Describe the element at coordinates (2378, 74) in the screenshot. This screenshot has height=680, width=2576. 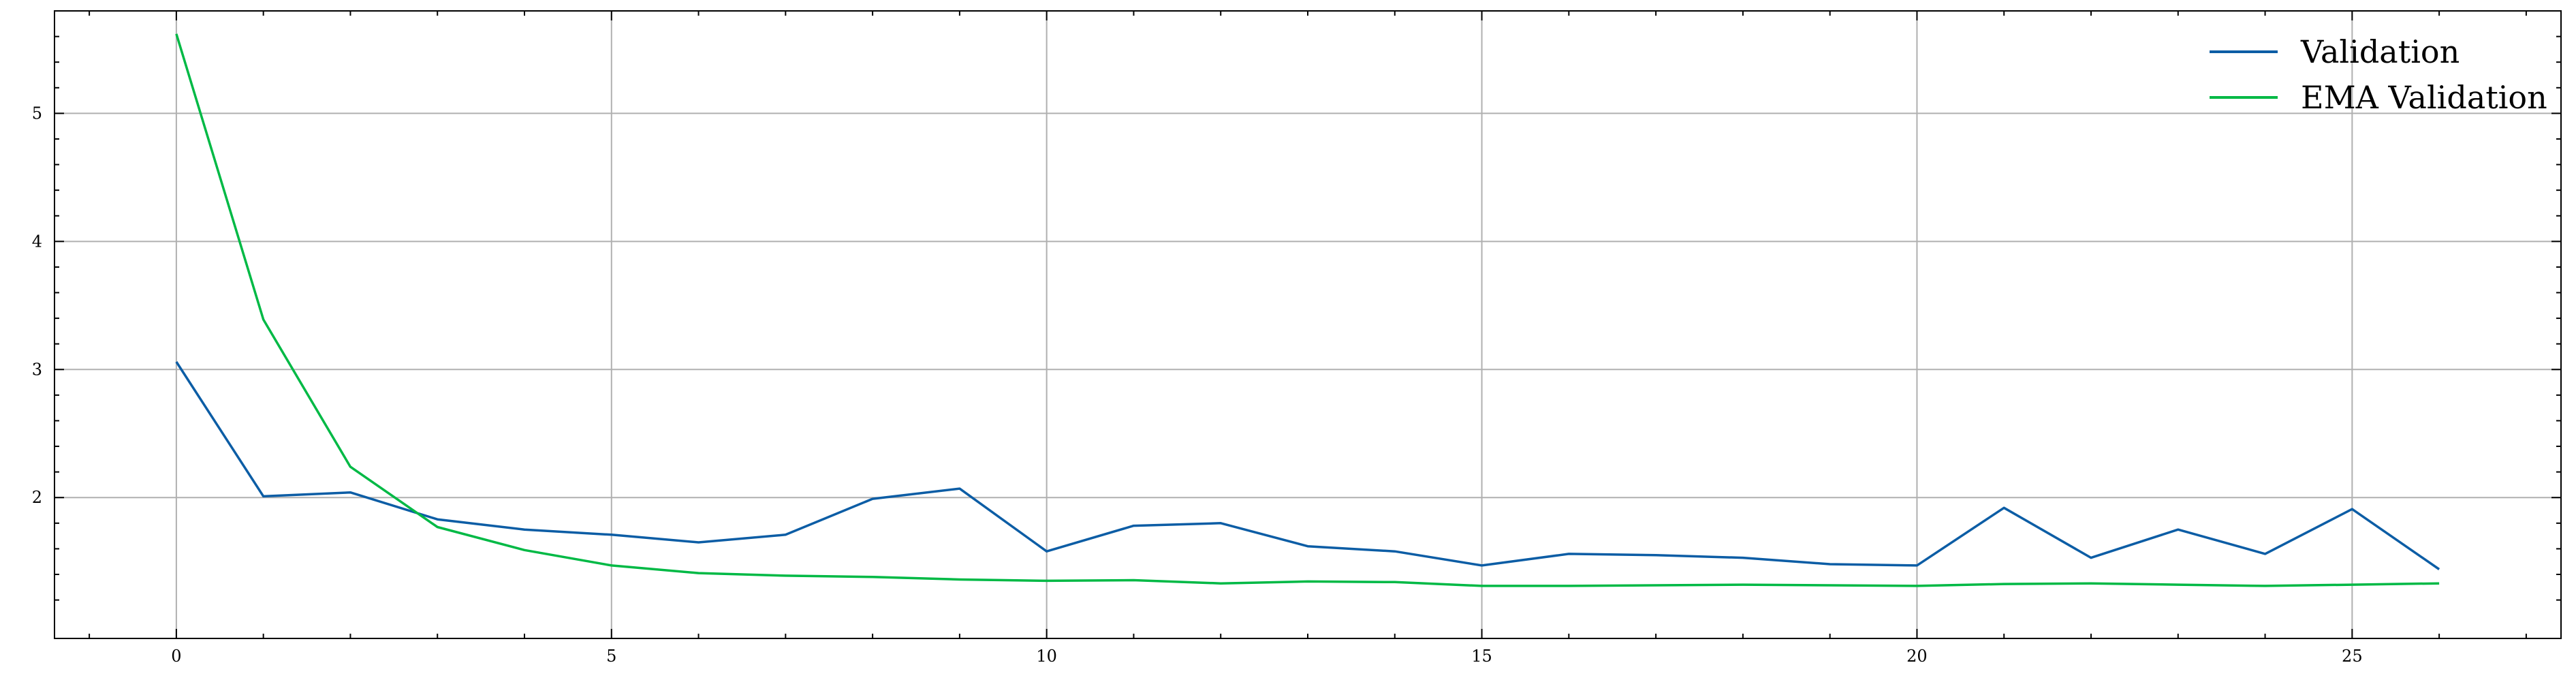
I see `legend: Validation EMA Validation` at that location.